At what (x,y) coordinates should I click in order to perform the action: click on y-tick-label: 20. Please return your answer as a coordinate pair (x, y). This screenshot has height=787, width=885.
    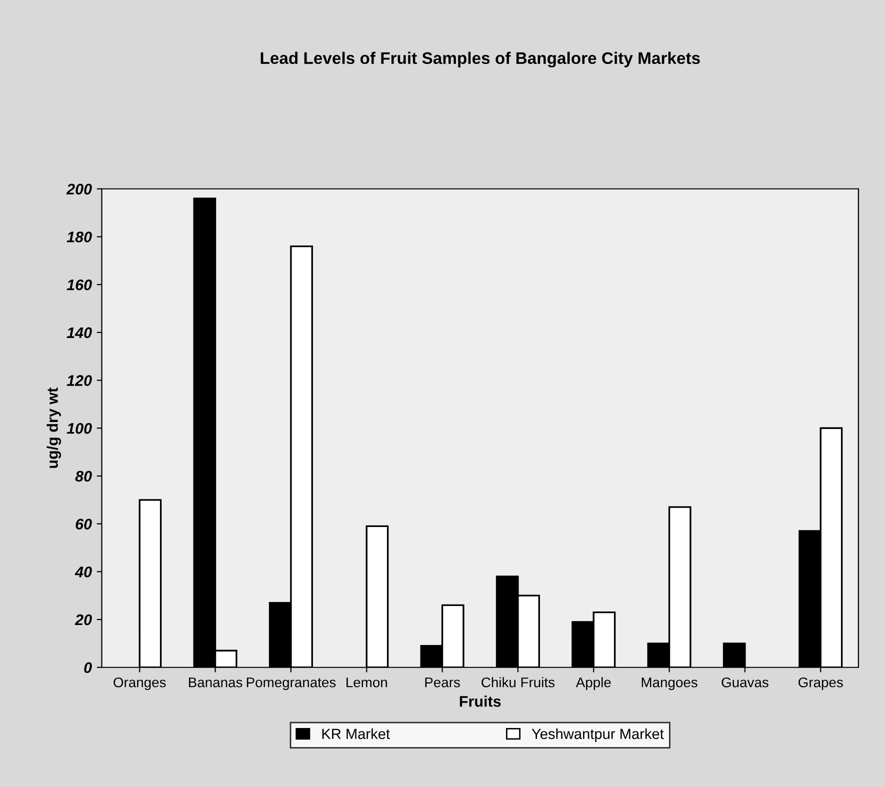
    Looking at the image, I should click on (83, 620).